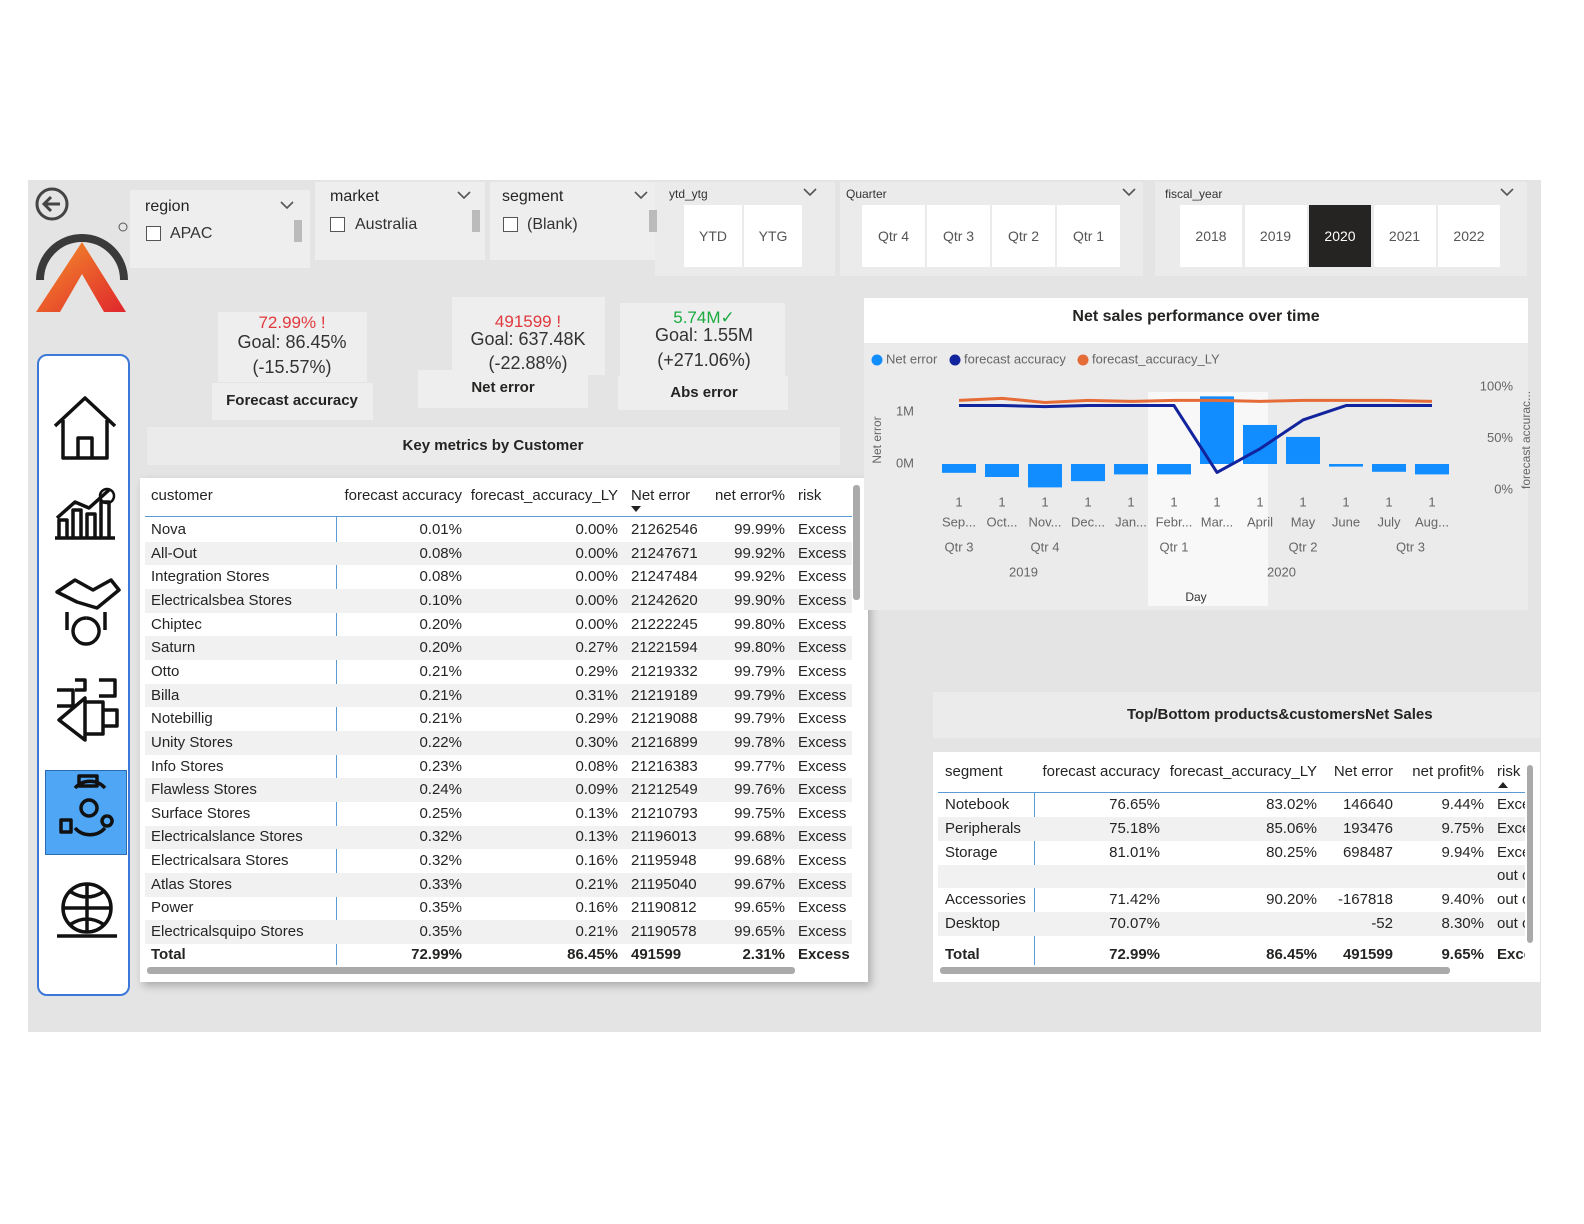 This screenshot has height=1224, width=1584. What do you see at coordinates (1509, 771) in the screenshot?
I see `column-header: risk` at bounding box center [1509, 771].